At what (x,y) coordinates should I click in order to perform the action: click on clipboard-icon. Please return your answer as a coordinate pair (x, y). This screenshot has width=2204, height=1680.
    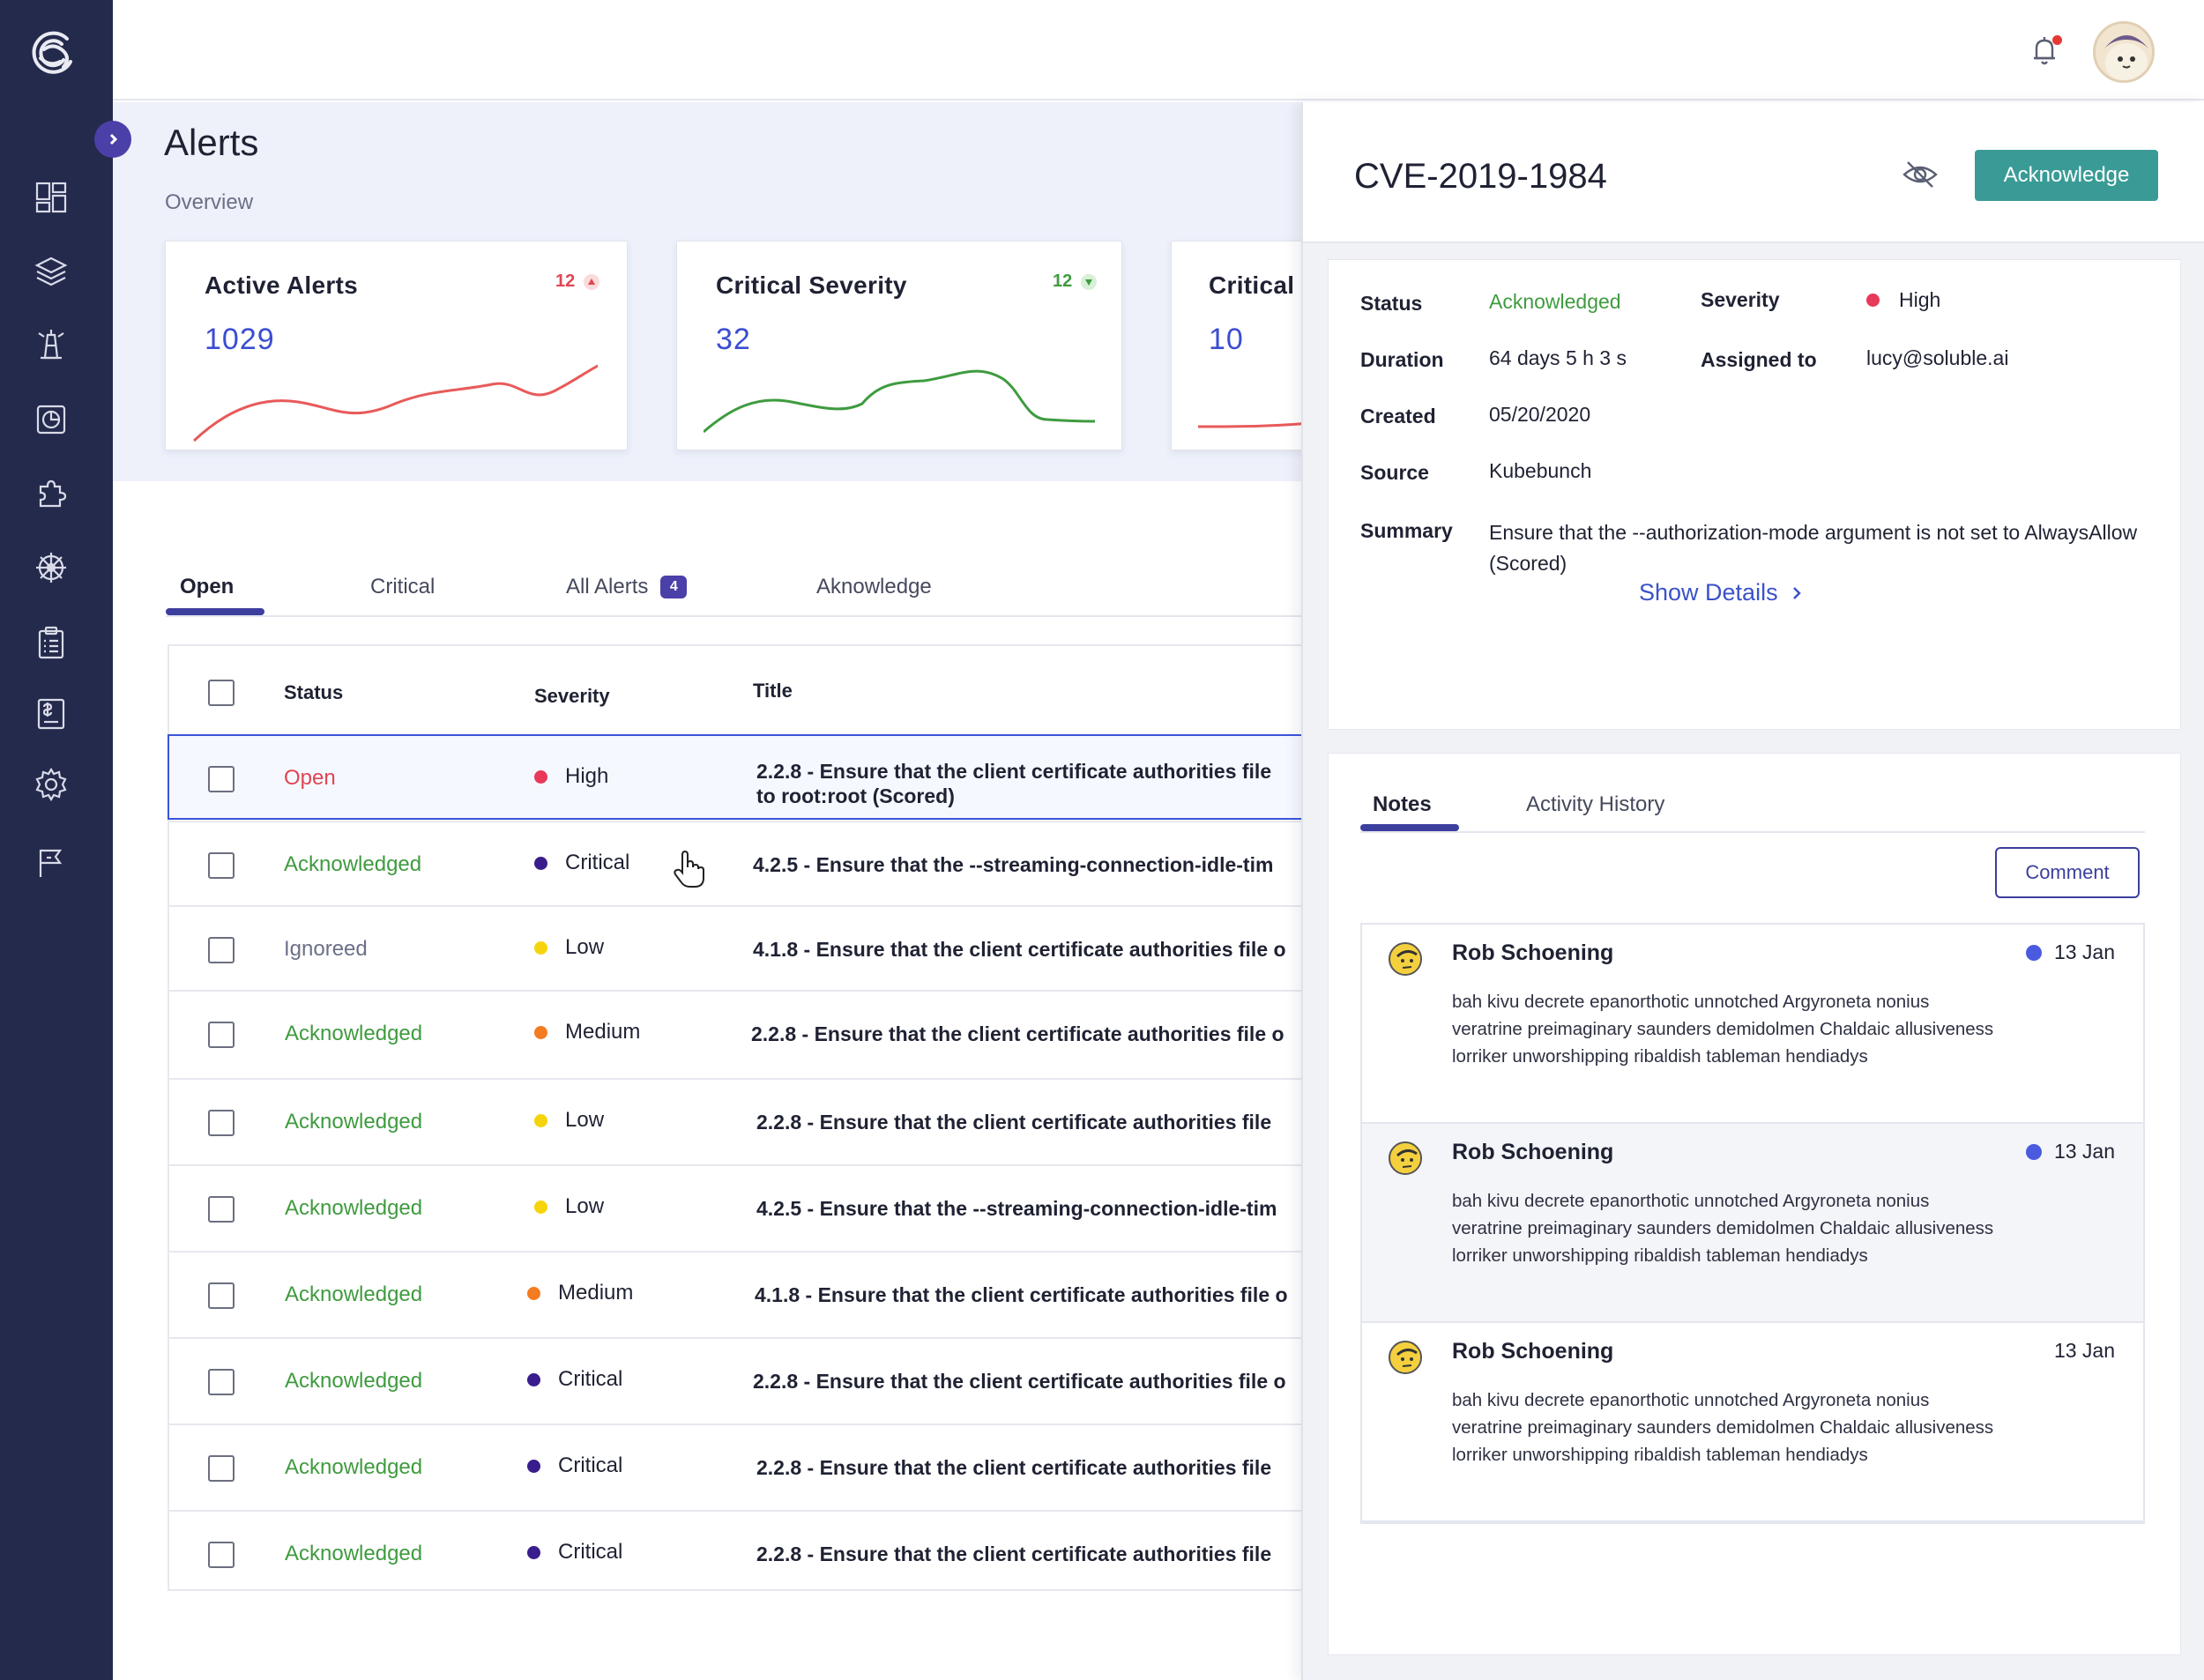
    Looking at the image, I should click on (51, 642).